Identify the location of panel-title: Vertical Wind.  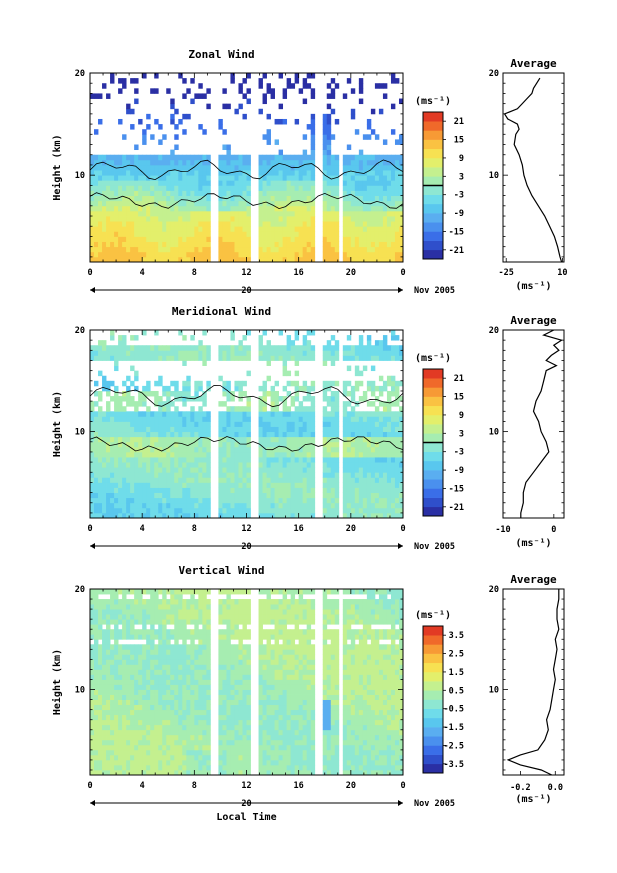
(221, 570).